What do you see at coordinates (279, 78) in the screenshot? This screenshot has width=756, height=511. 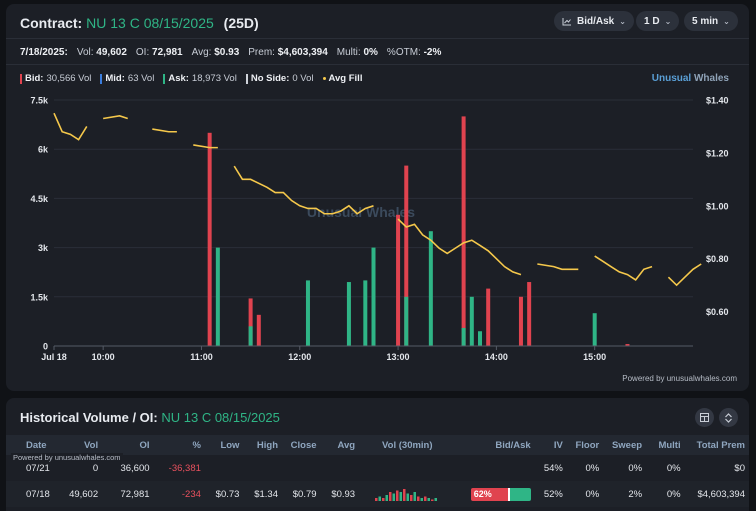 I see `legend-no-side: No Side: 0 Vol` at bounding box center [279, 78].